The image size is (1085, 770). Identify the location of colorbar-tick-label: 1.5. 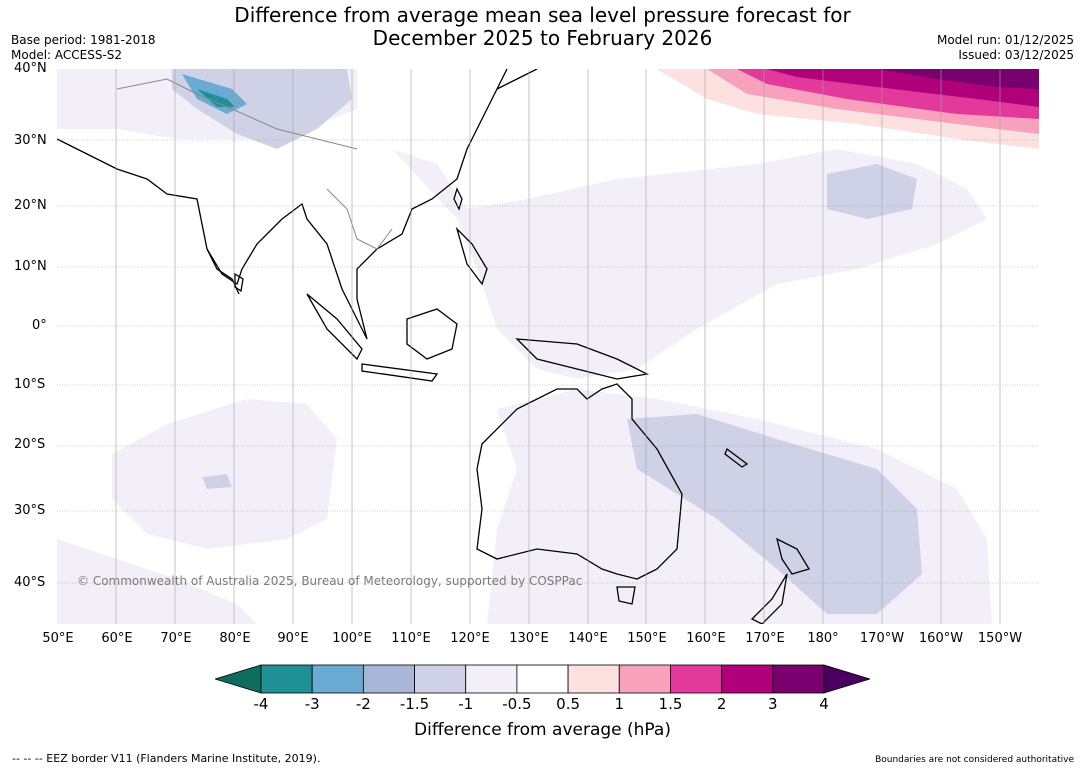
(670, 704).